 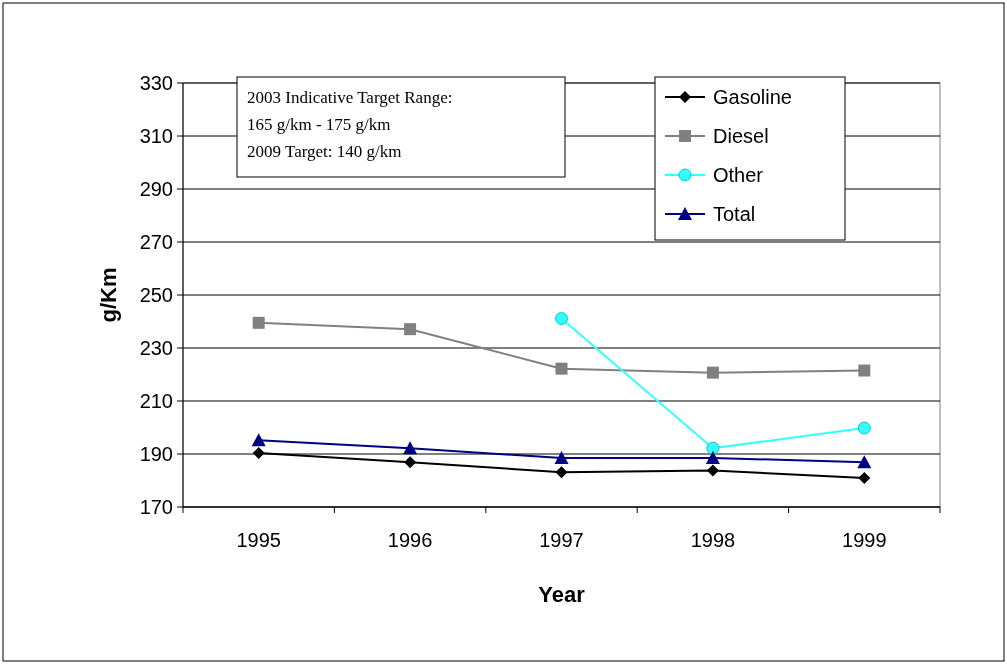 I want to click on legend-label: Total, so click(x=734, y=214).